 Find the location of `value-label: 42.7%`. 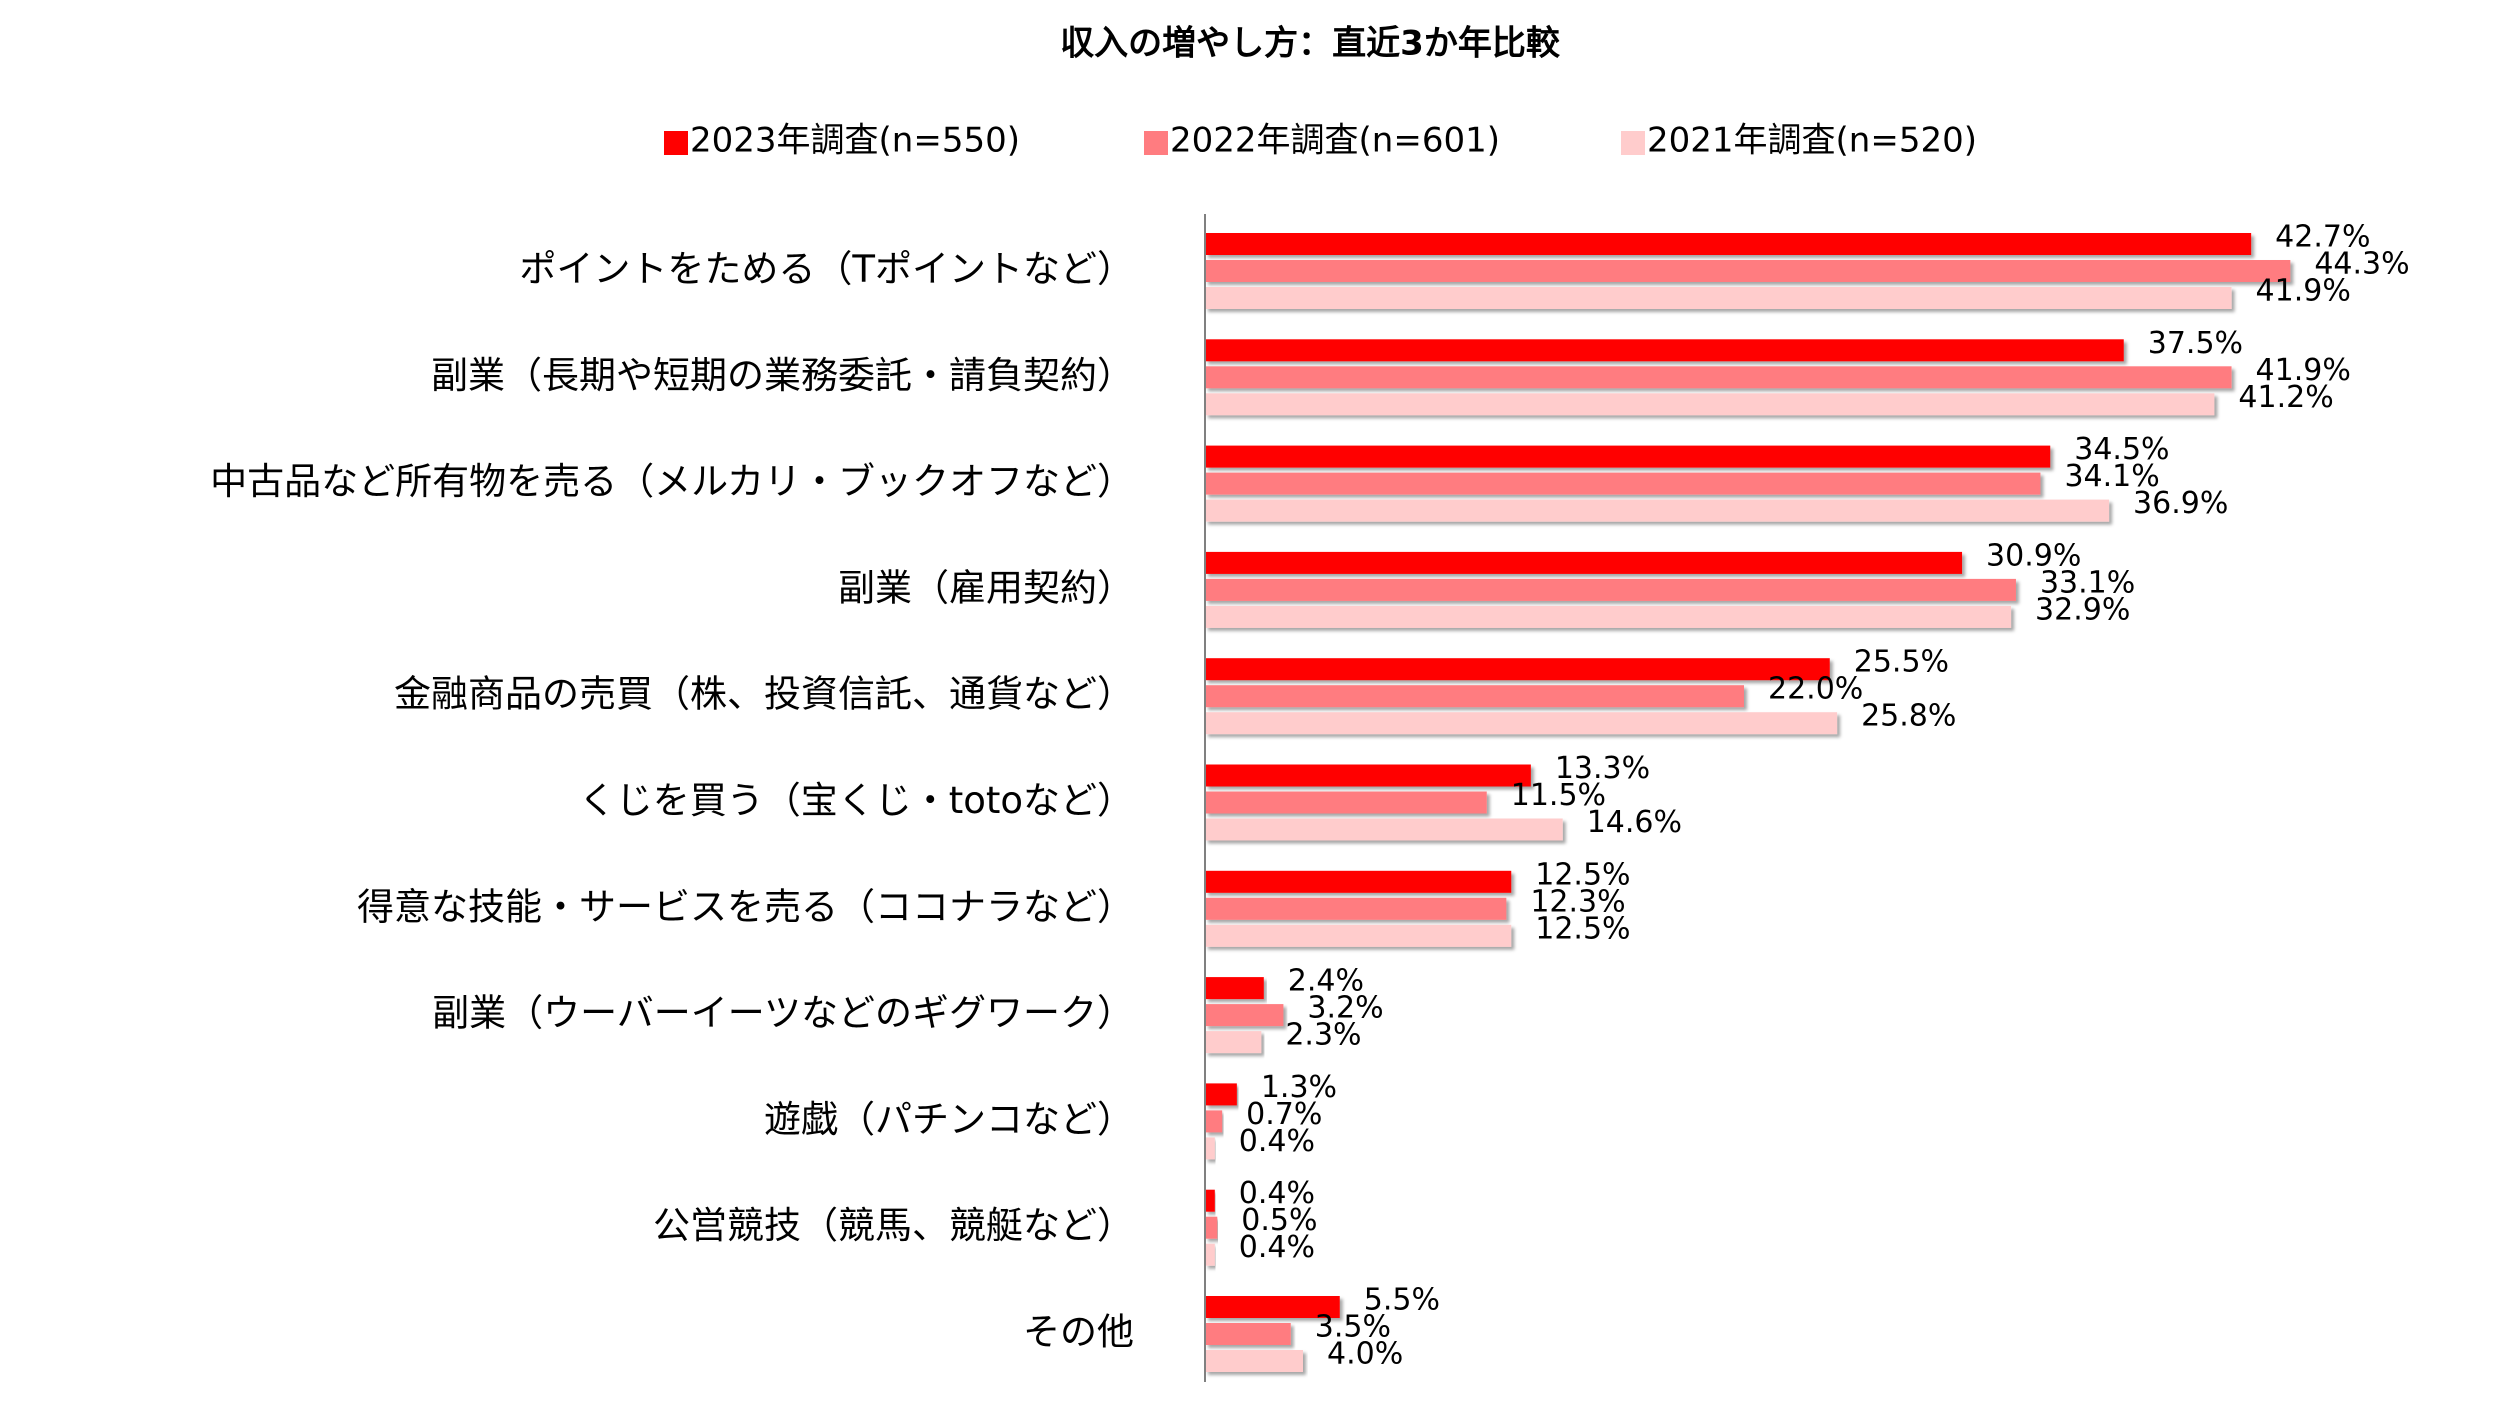

value-label: 42.7% is located at coordinates (2322, 237).